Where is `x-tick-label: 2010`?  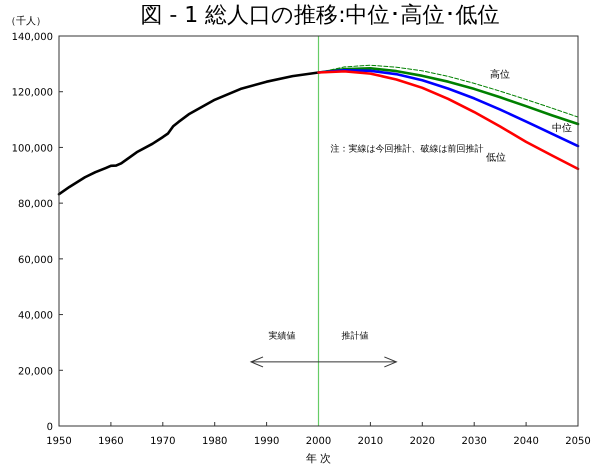 x-tick-label: 2010 is located at coordinates (371, 441).